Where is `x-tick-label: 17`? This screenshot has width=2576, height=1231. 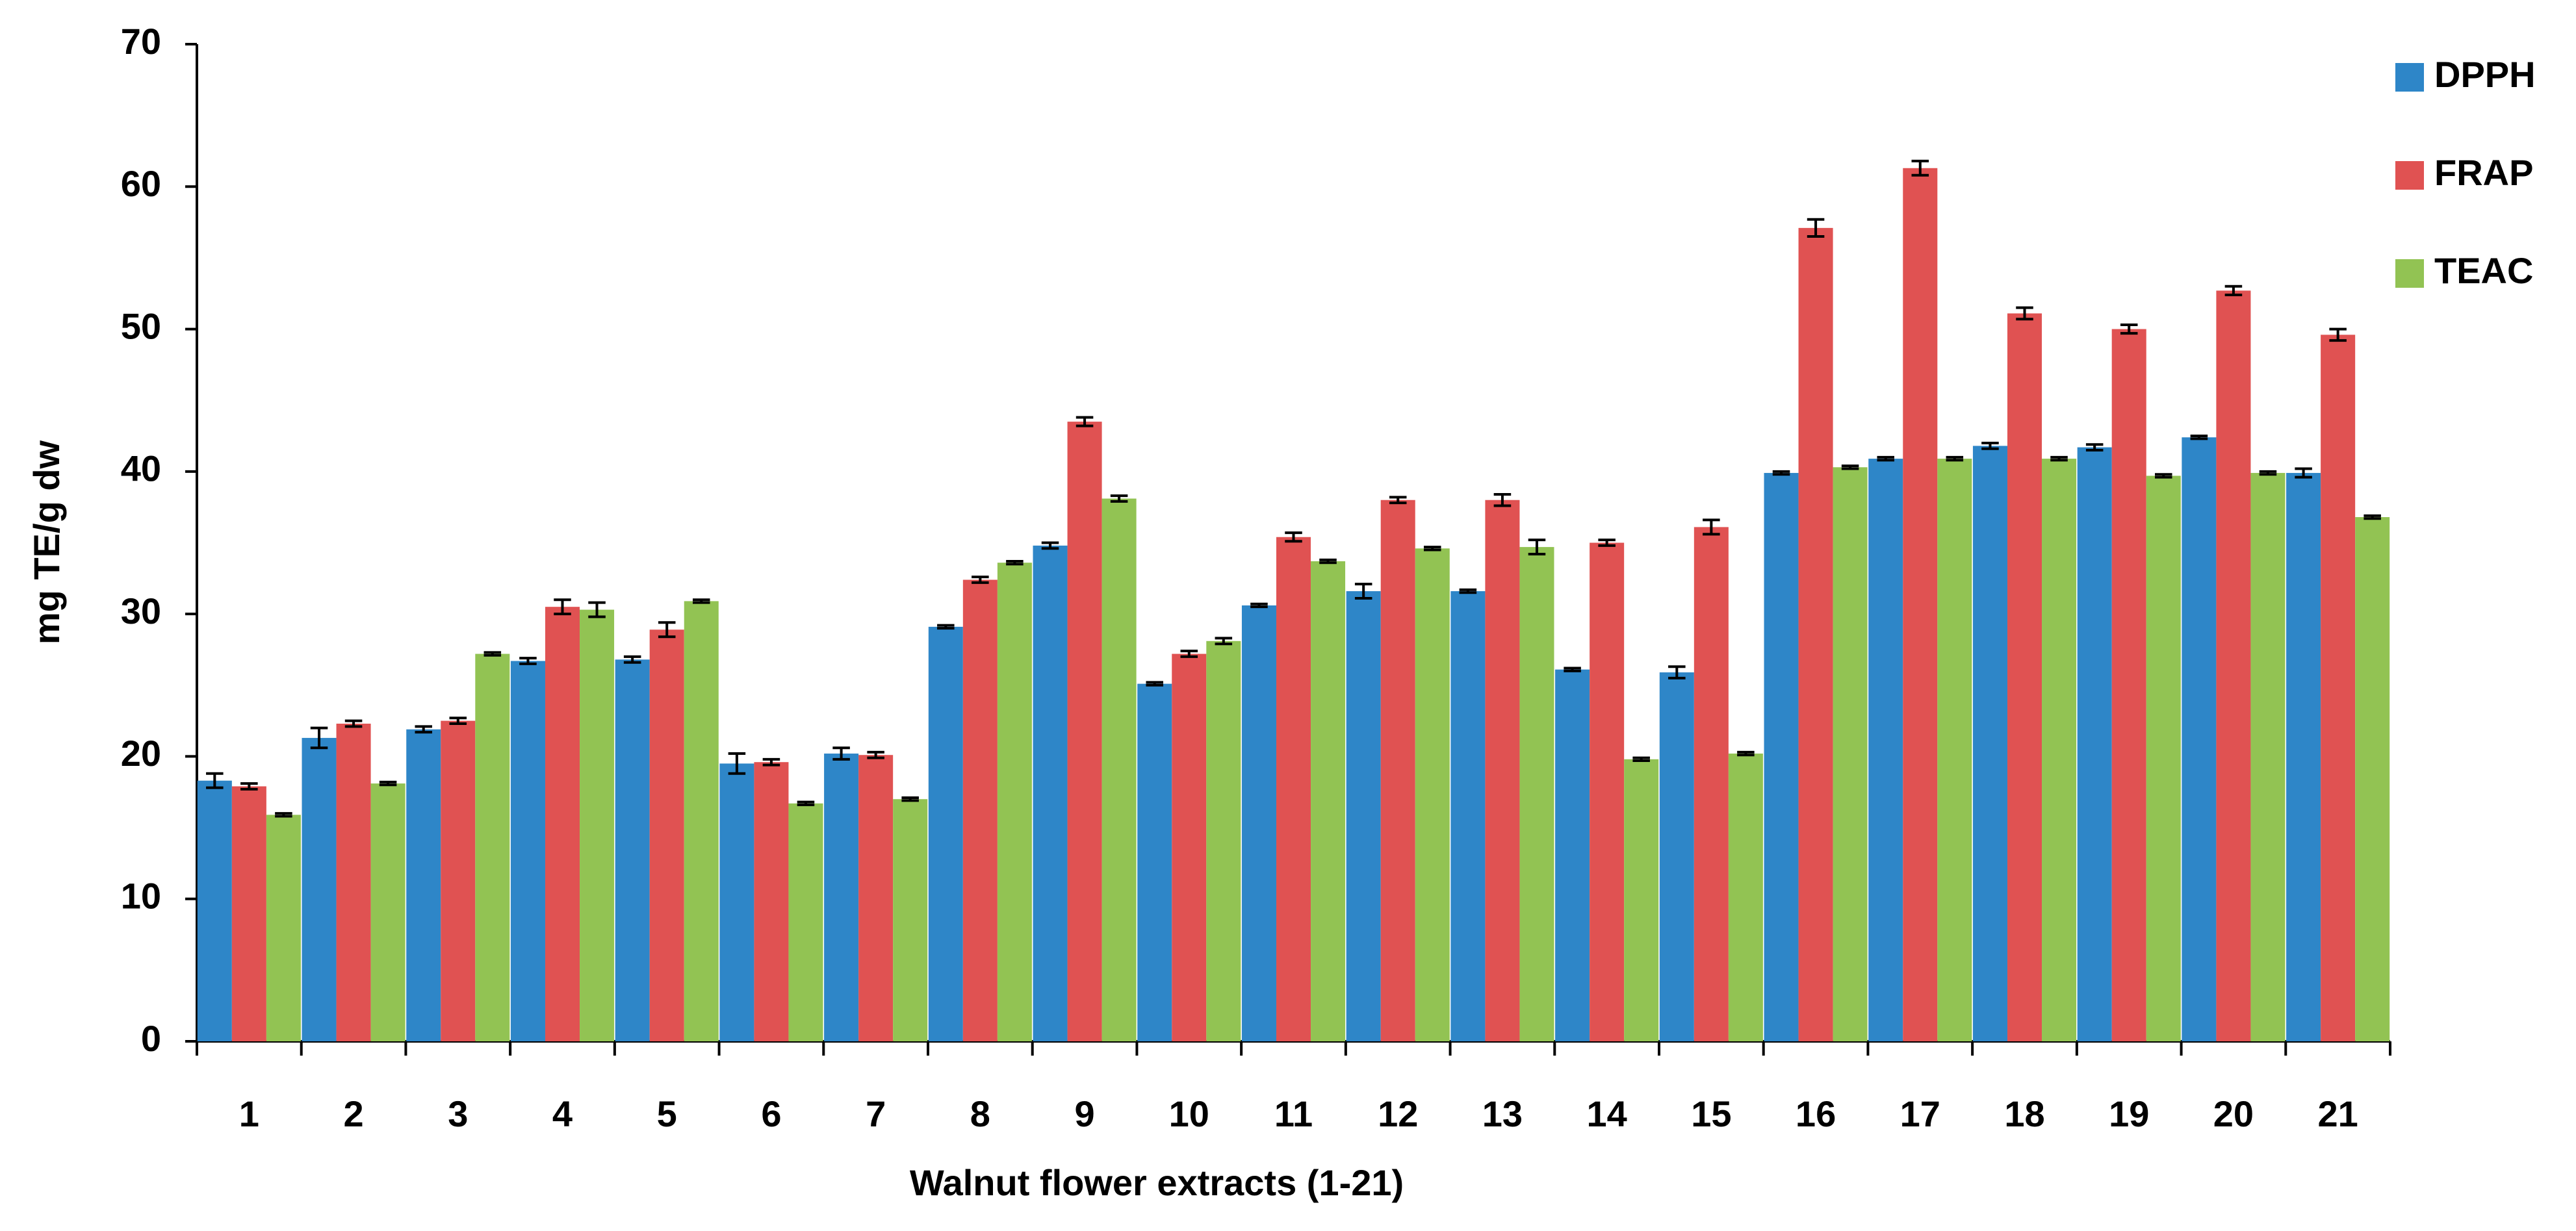 x-tick-label: 17 is located at coordinates (1920, 1114).